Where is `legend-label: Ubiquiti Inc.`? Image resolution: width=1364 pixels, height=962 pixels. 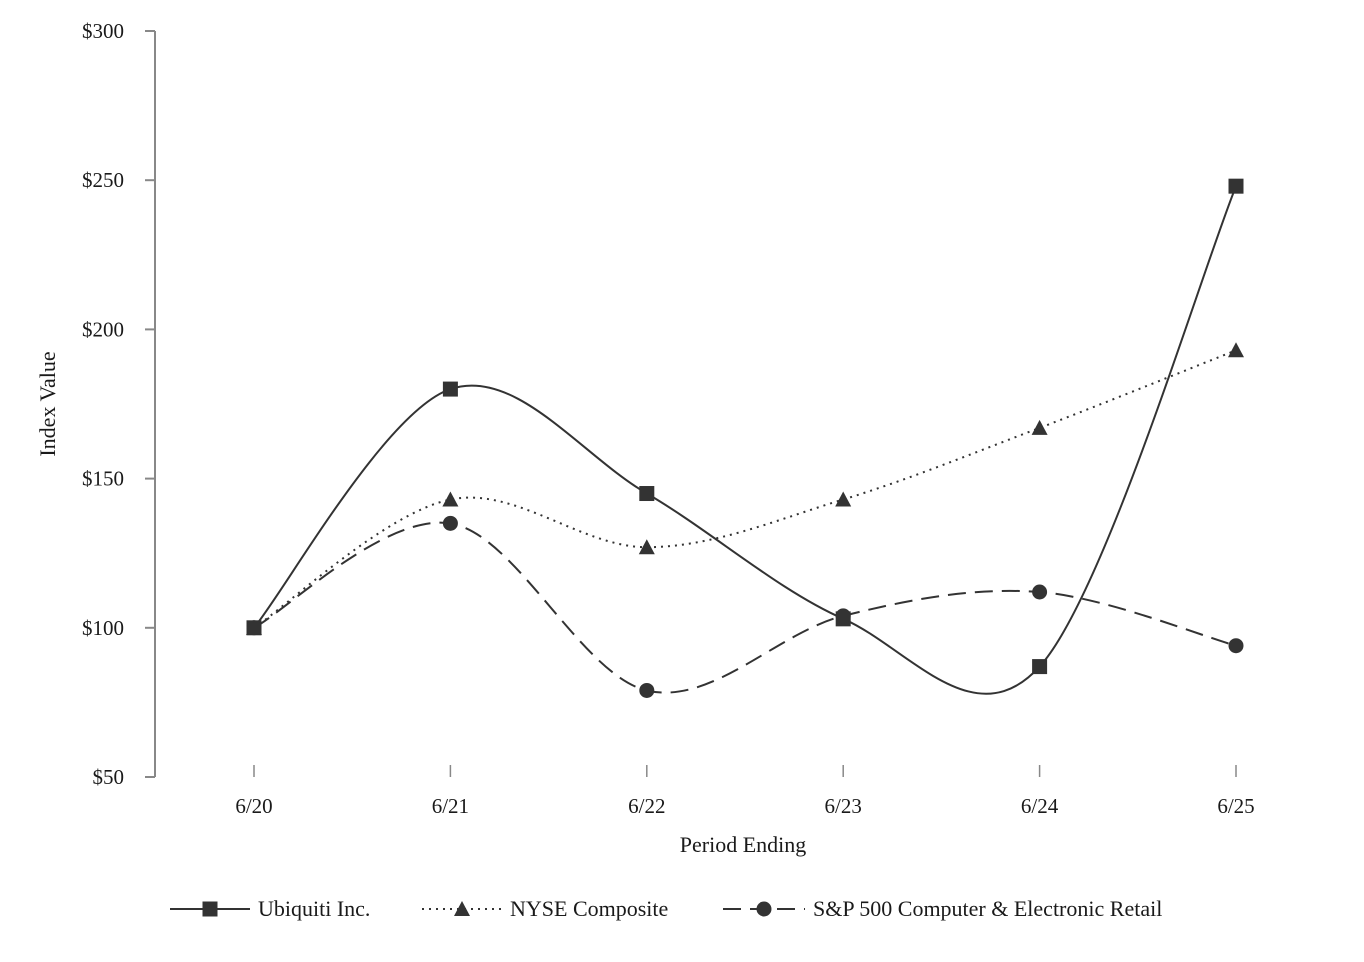
legend-label: Ubiquiti Inc. is located at coordinates (314, 908).